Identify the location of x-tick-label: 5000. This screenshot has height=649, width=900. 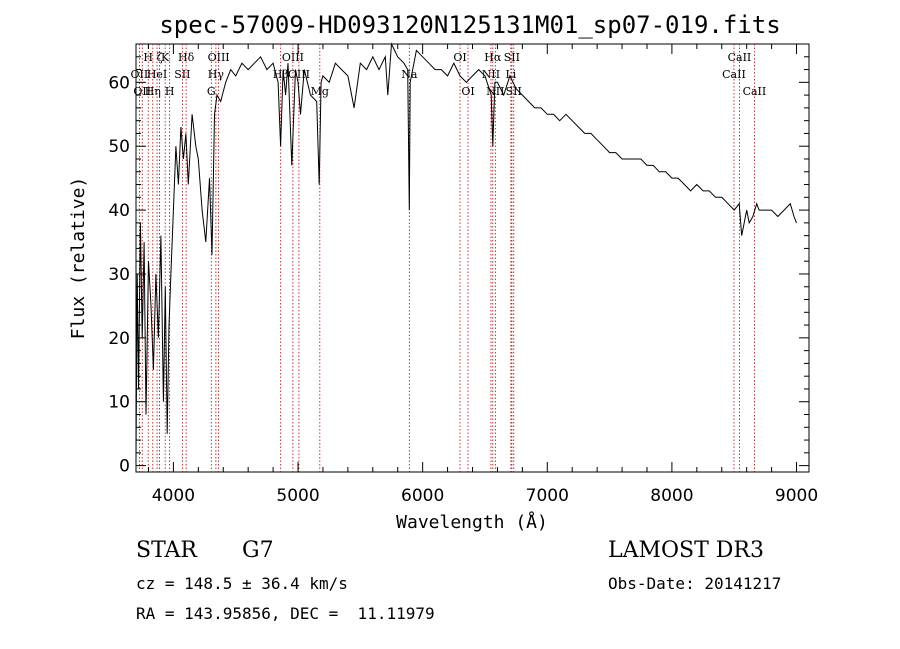
(297, 496).